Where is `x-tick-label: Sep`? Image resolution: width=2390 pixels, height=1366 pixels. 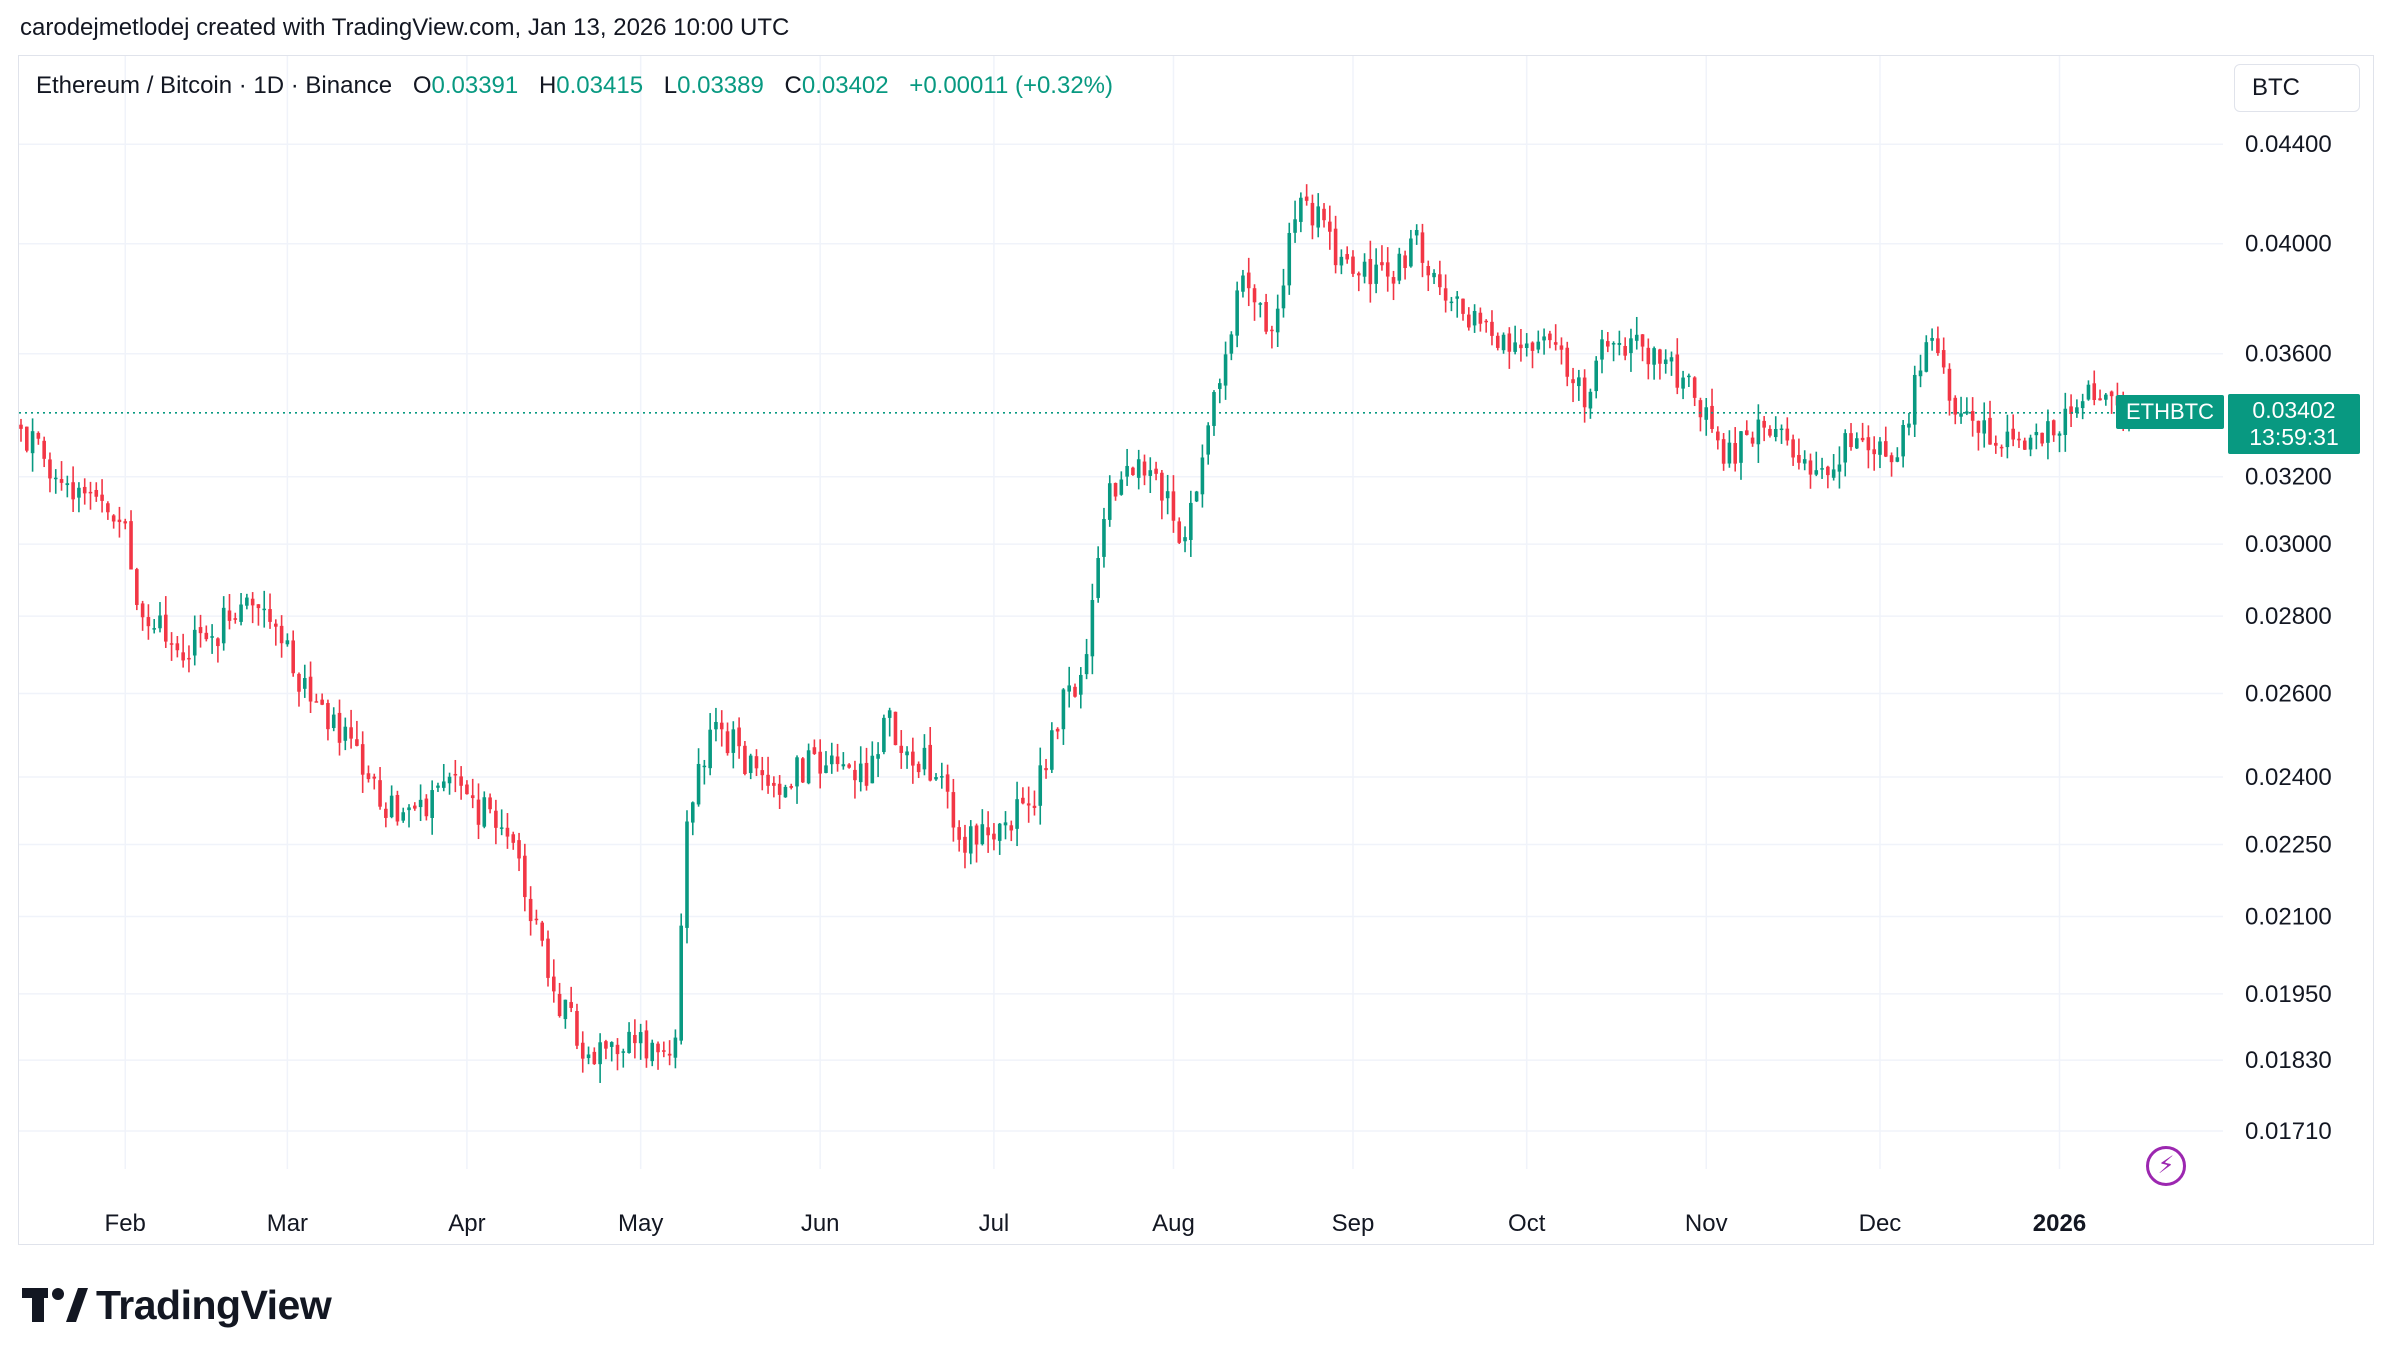
x-tick-label: Sep is located at coordinates (1353, 1223).